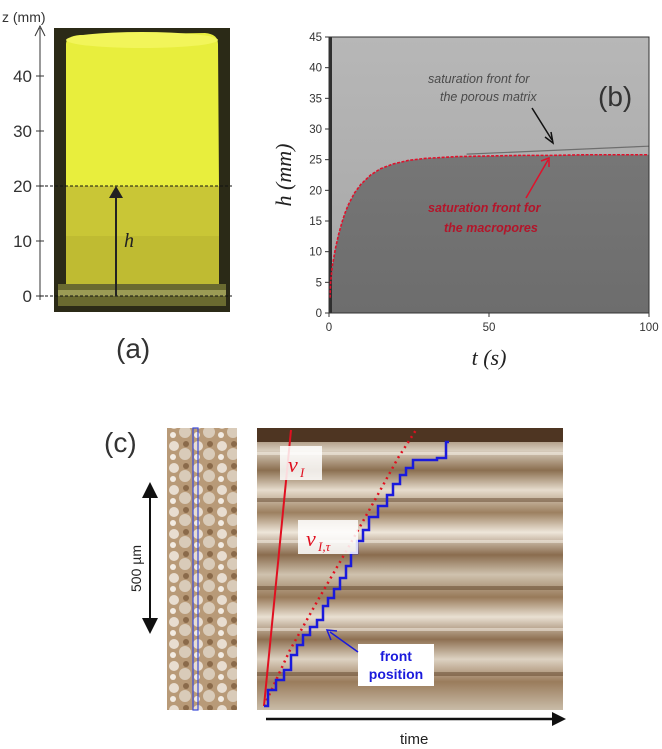 This screenshot has height=749, width=662. What do you see at coordinates (396, 674) in the screenshot?
I see `front-label-line2: position` at bounding box center [396, 674].